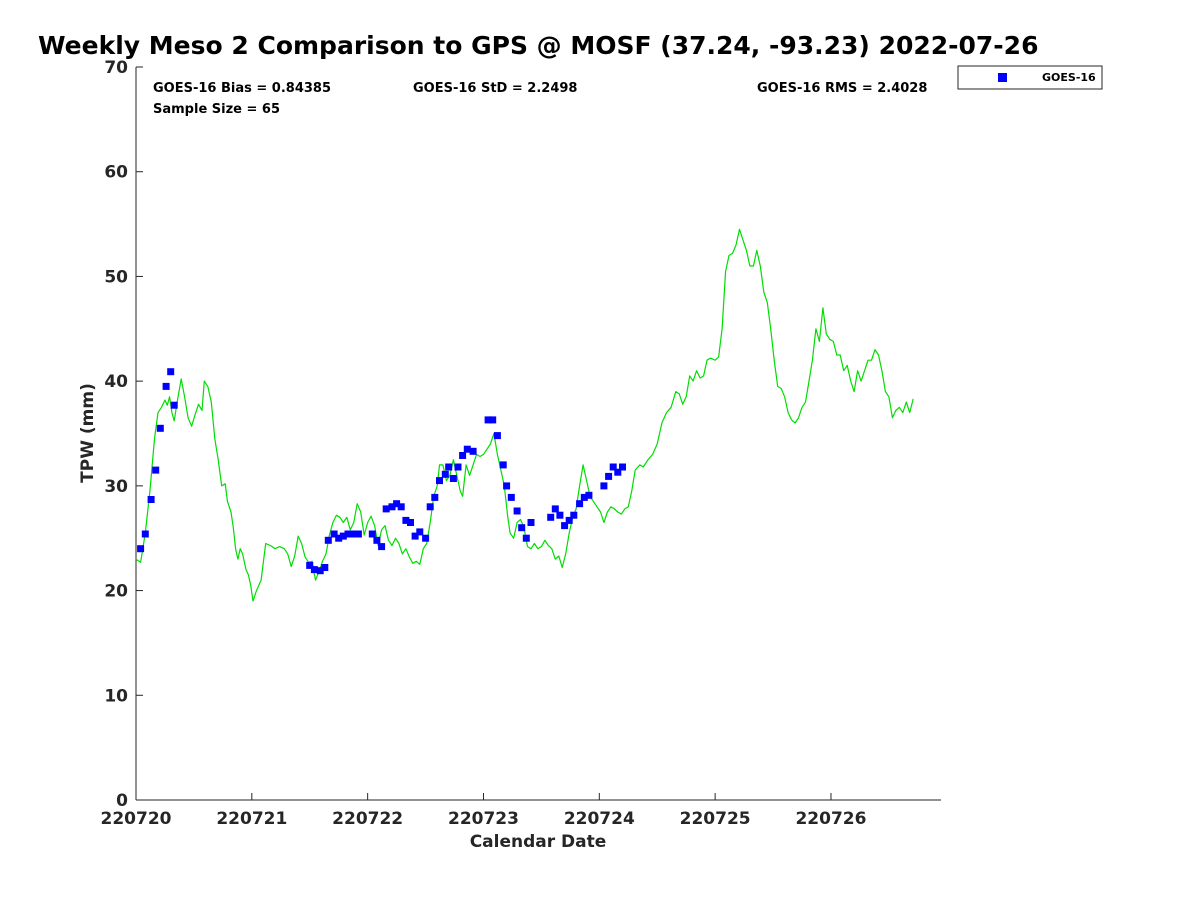  I want to click on x-tick-label: 220723, so click(483, 819).